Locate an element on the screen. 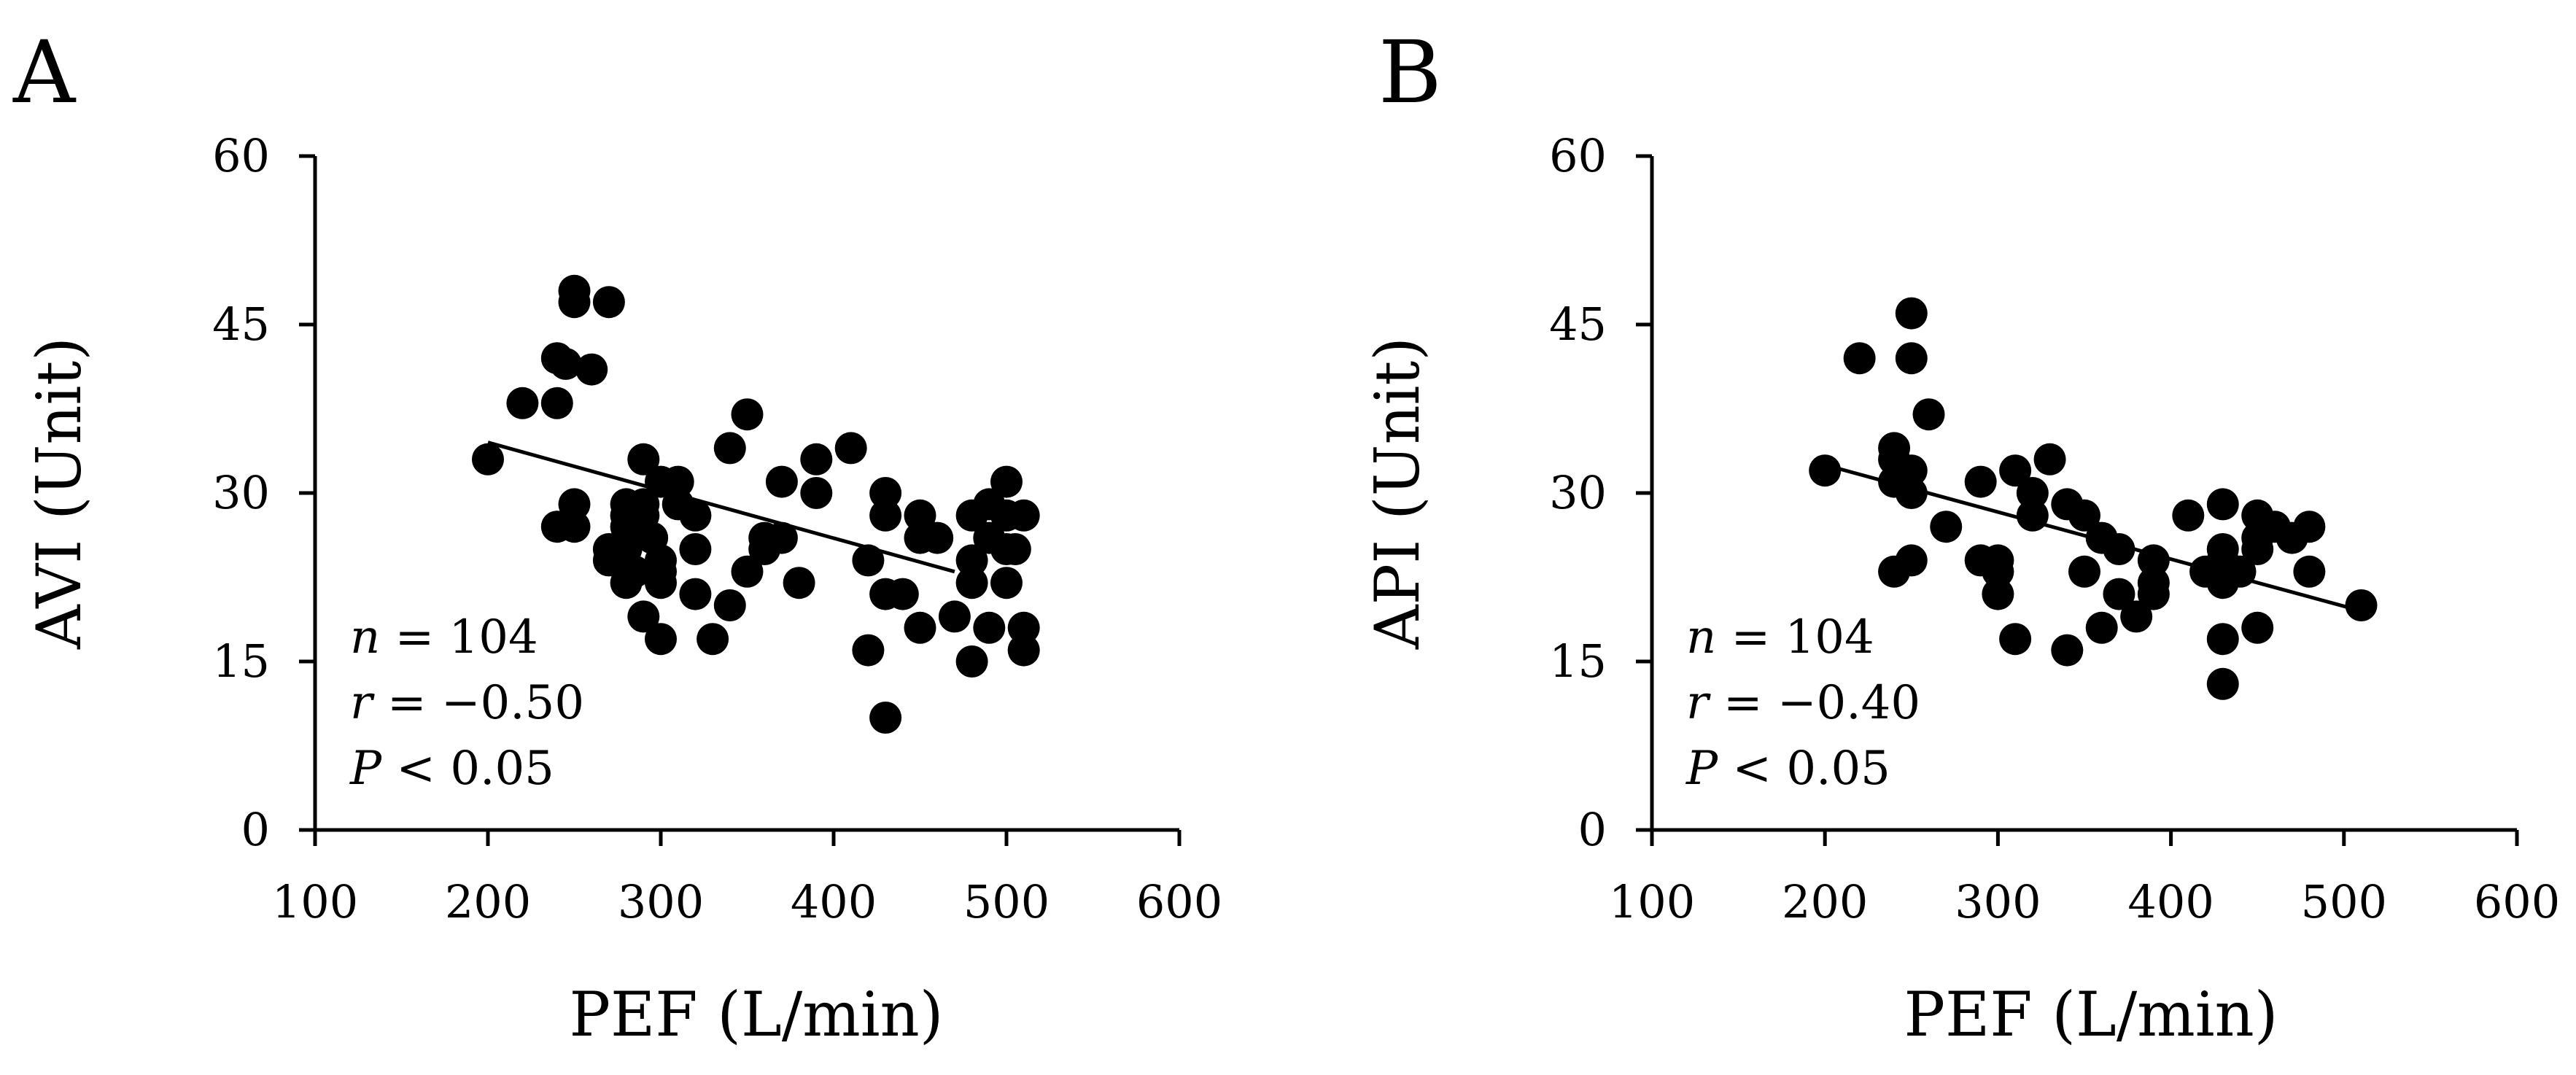 This screenshot has width=2576, height=1075. panel-letter-a: A is located at coordinates (45, 72).